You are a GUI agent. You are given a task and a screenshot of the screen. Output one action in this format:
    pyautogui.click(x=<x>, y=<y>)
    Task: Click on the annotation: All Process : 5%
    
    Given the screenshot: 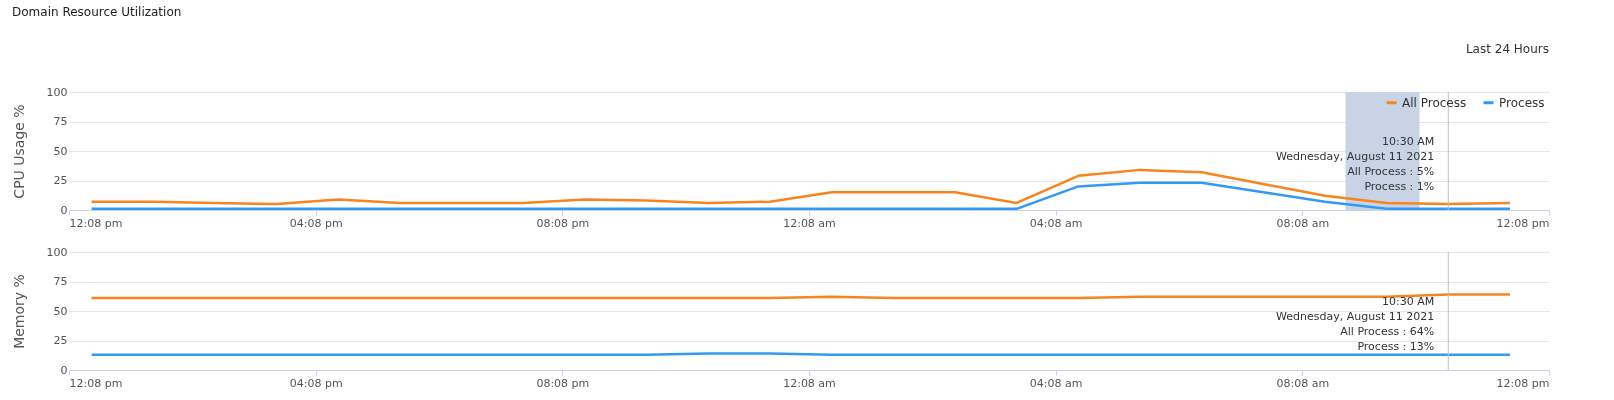 What is the action you would take?
    pyautogui.click(x=1391, y=171)
    